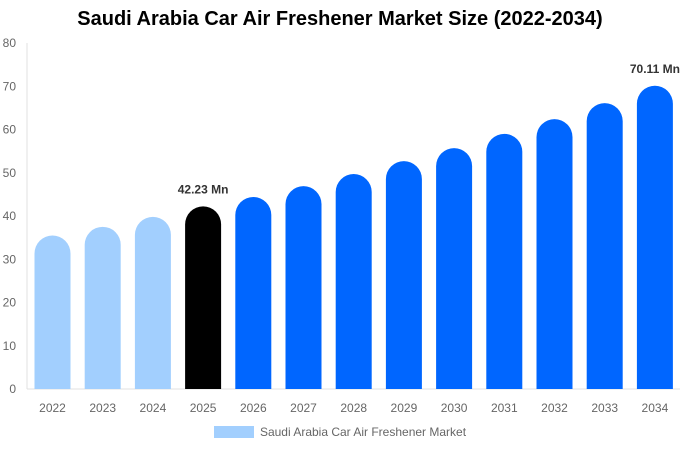 This screenshot has height=450, width=680. What do you see at coordinates (504, 408) in the screenshot?
I see `x-tick-label: 2031` at bounding box center [504, 408].